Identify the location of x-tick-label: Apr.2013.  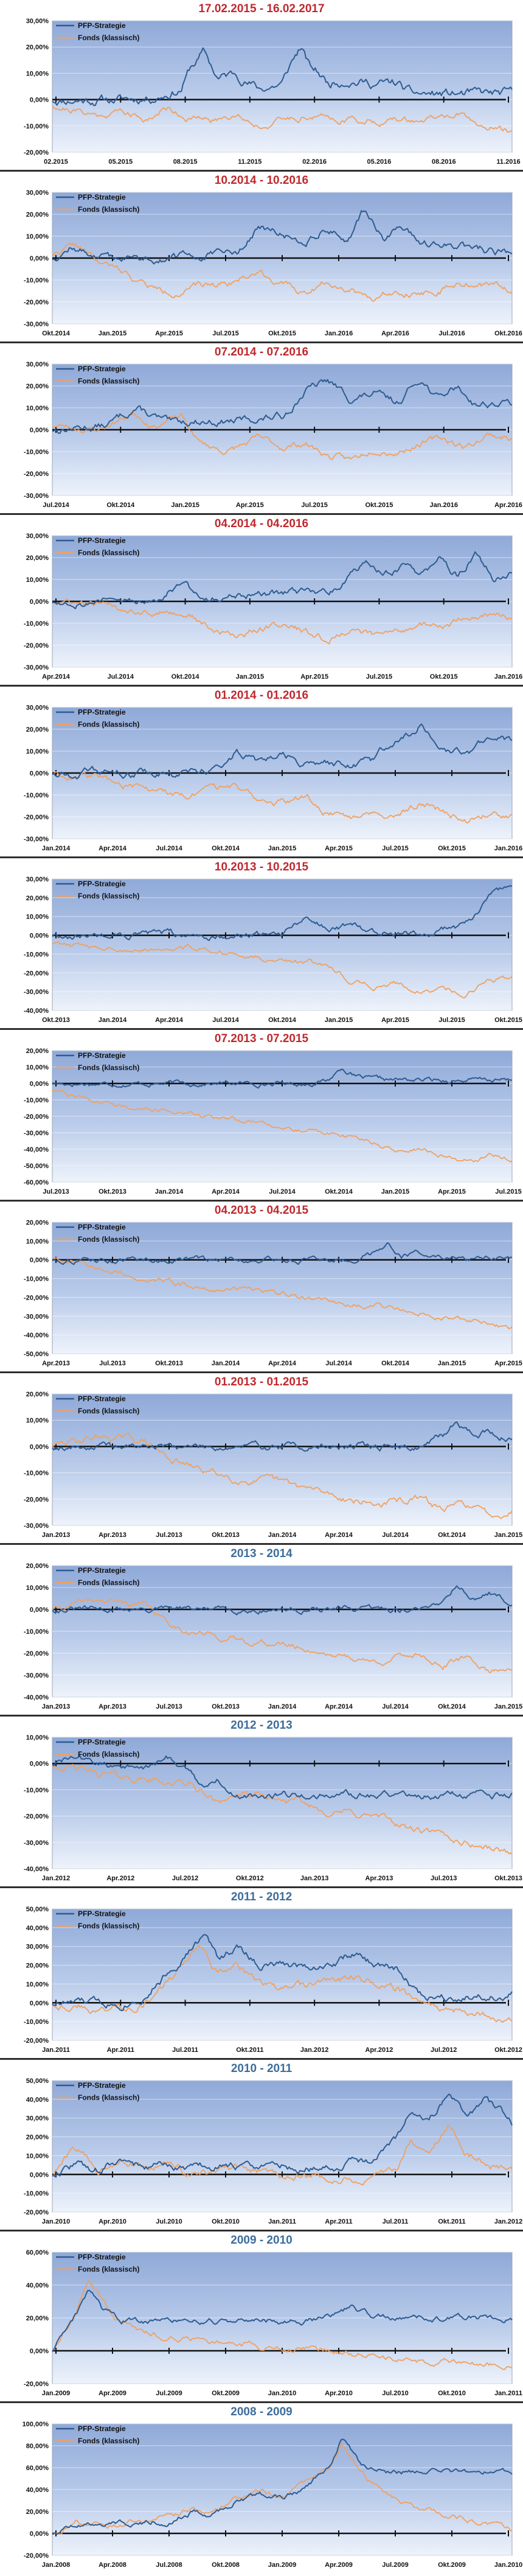
(113, 1535).